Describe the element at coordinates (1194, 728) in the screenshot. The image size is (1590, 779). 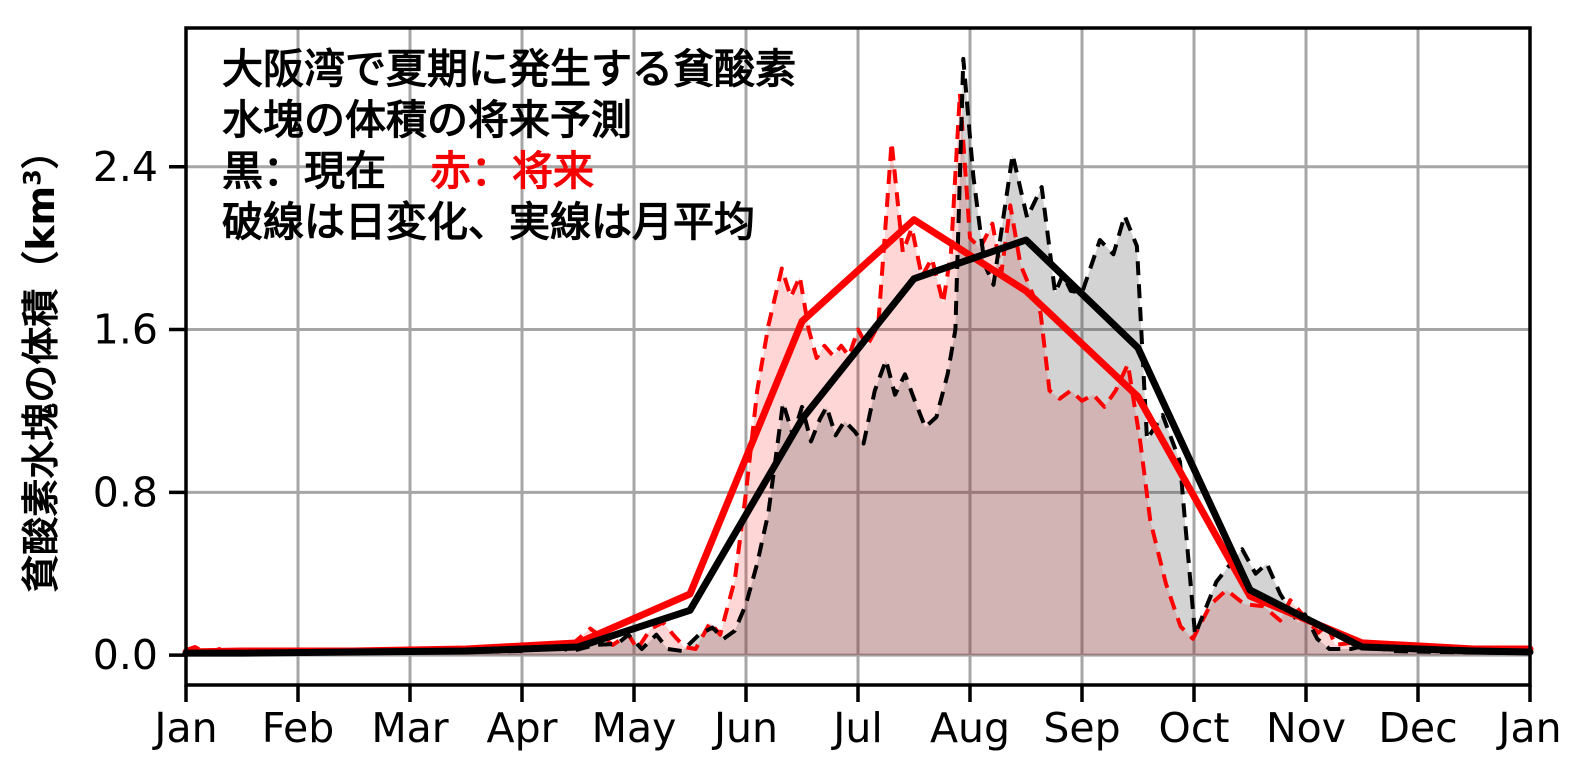
I see `x-tick-label-9-Oct: Oct` at that location.